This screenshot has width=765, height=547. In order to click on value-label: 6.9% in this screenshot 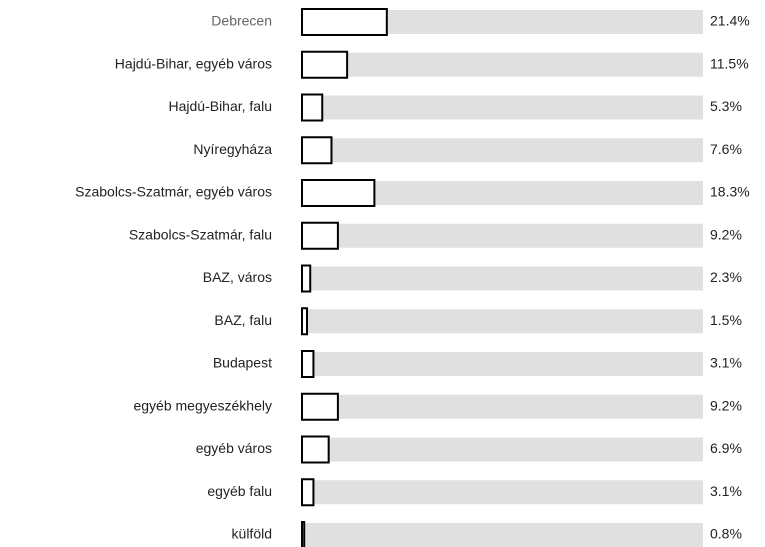, I will do `click(726, 448)`.